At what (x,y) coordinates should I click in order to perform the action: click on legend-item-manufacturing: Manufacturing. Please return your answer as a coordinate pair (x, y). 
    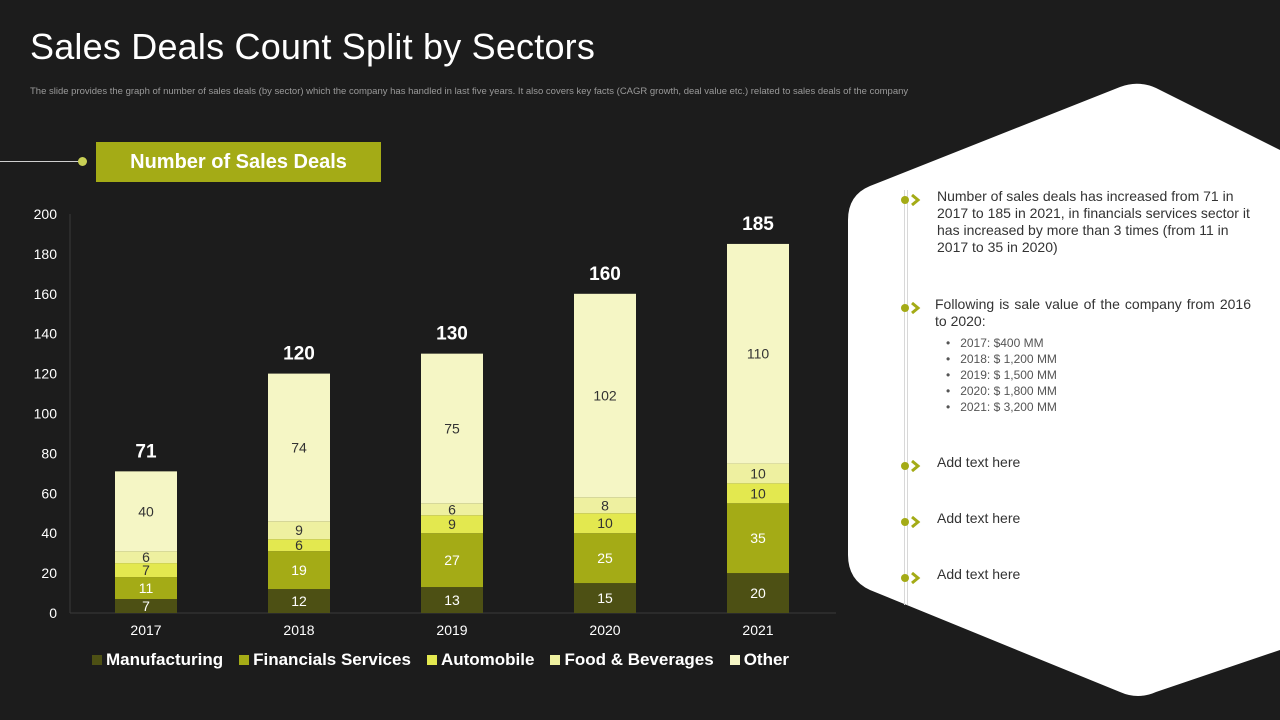
    Looking at the image, I should click on (157, 660).